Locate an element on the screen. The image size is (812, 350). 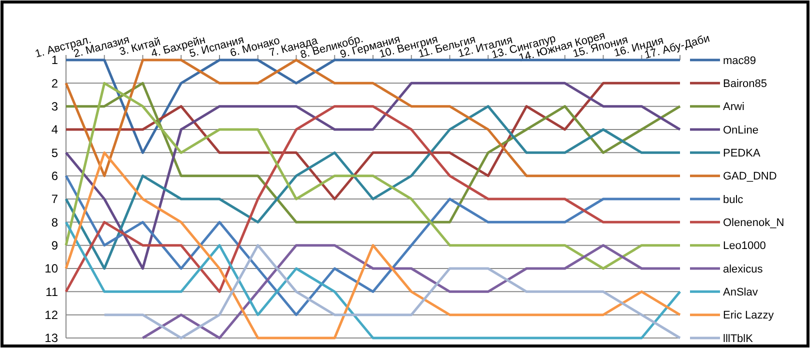
y-tick-label: 12 is located at coordinates (51, 315).